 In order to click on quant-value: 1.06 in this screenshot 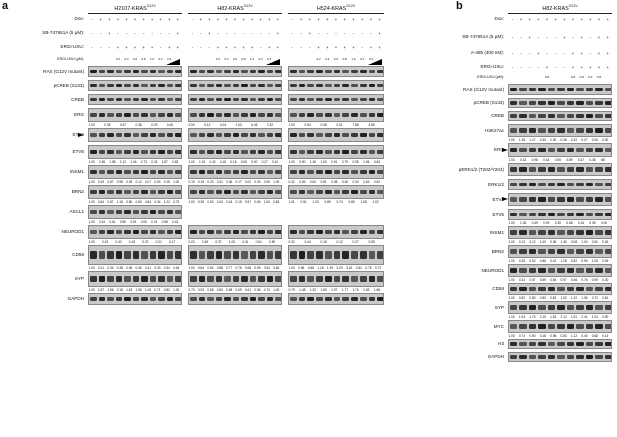, I will do `click(366, 162)`.